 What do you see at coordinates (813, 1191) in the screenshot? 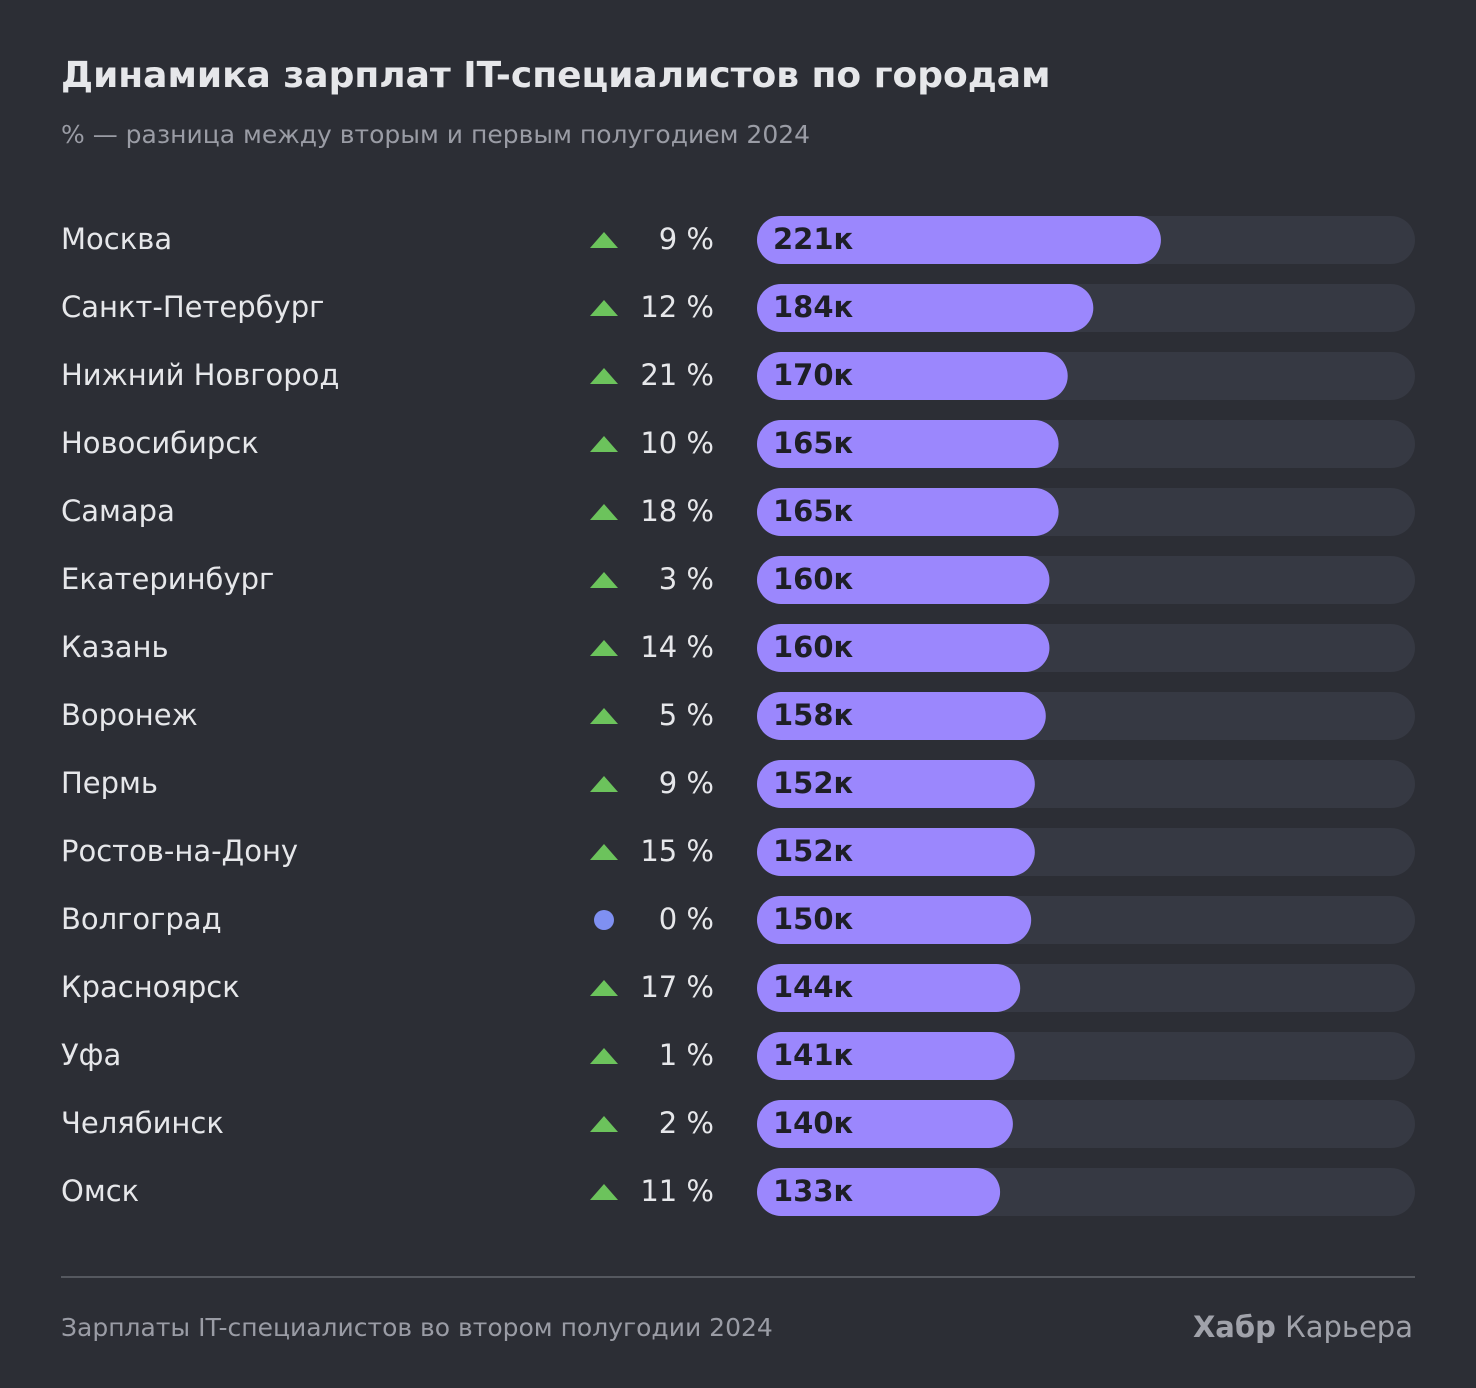
I see `value-label: 133к` at bounding box center [813, 1191].